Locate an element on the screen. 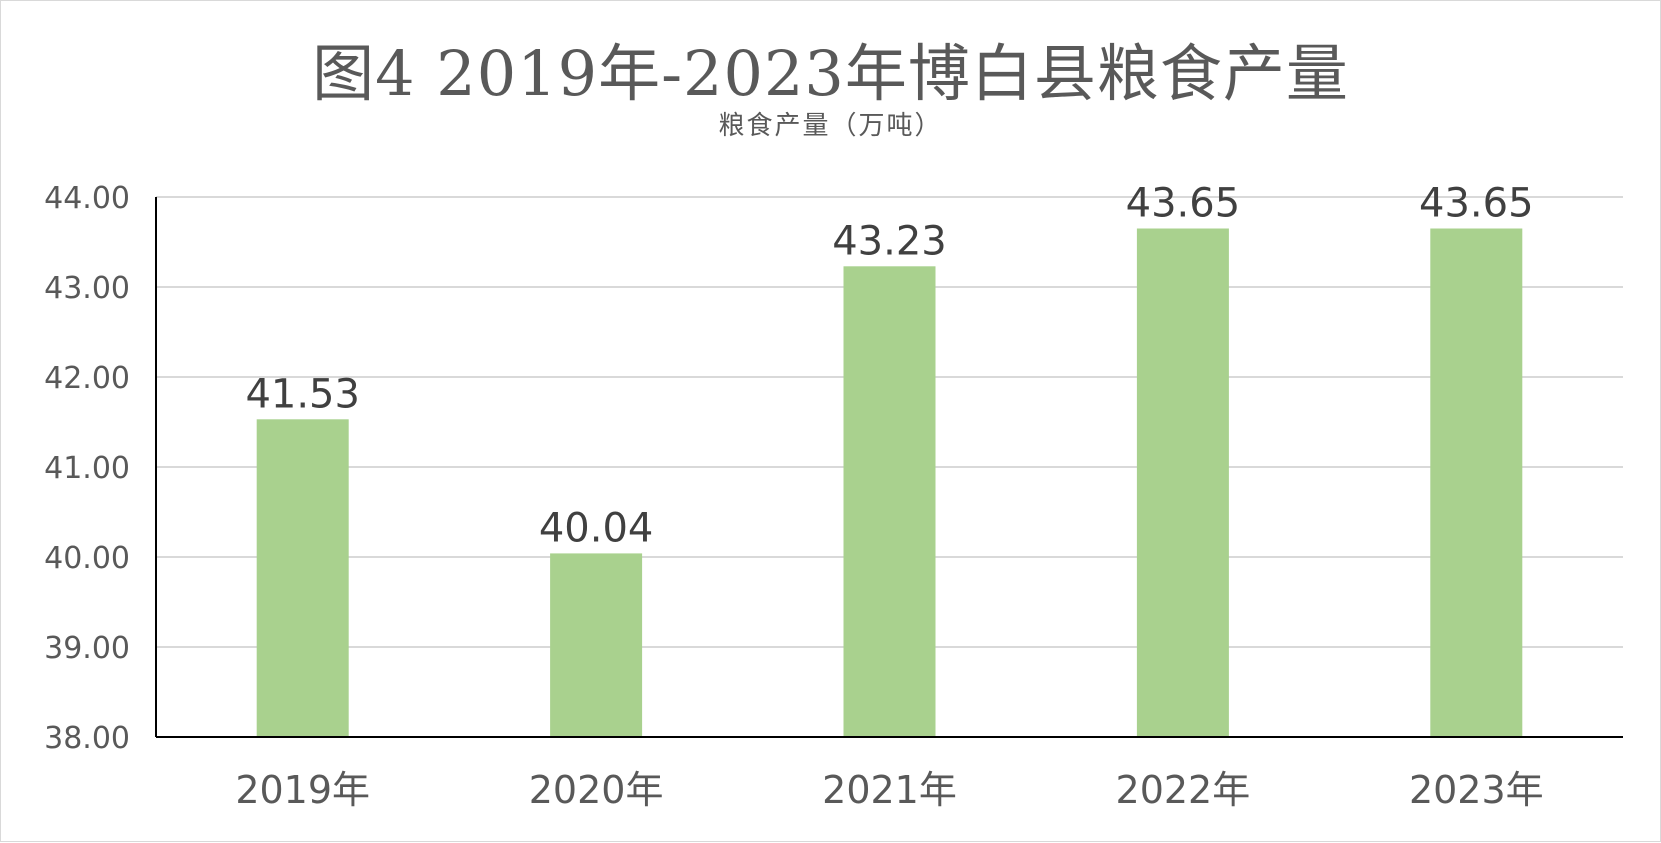  x-tick-label: 2019年 is located at coordinates (302, 790).